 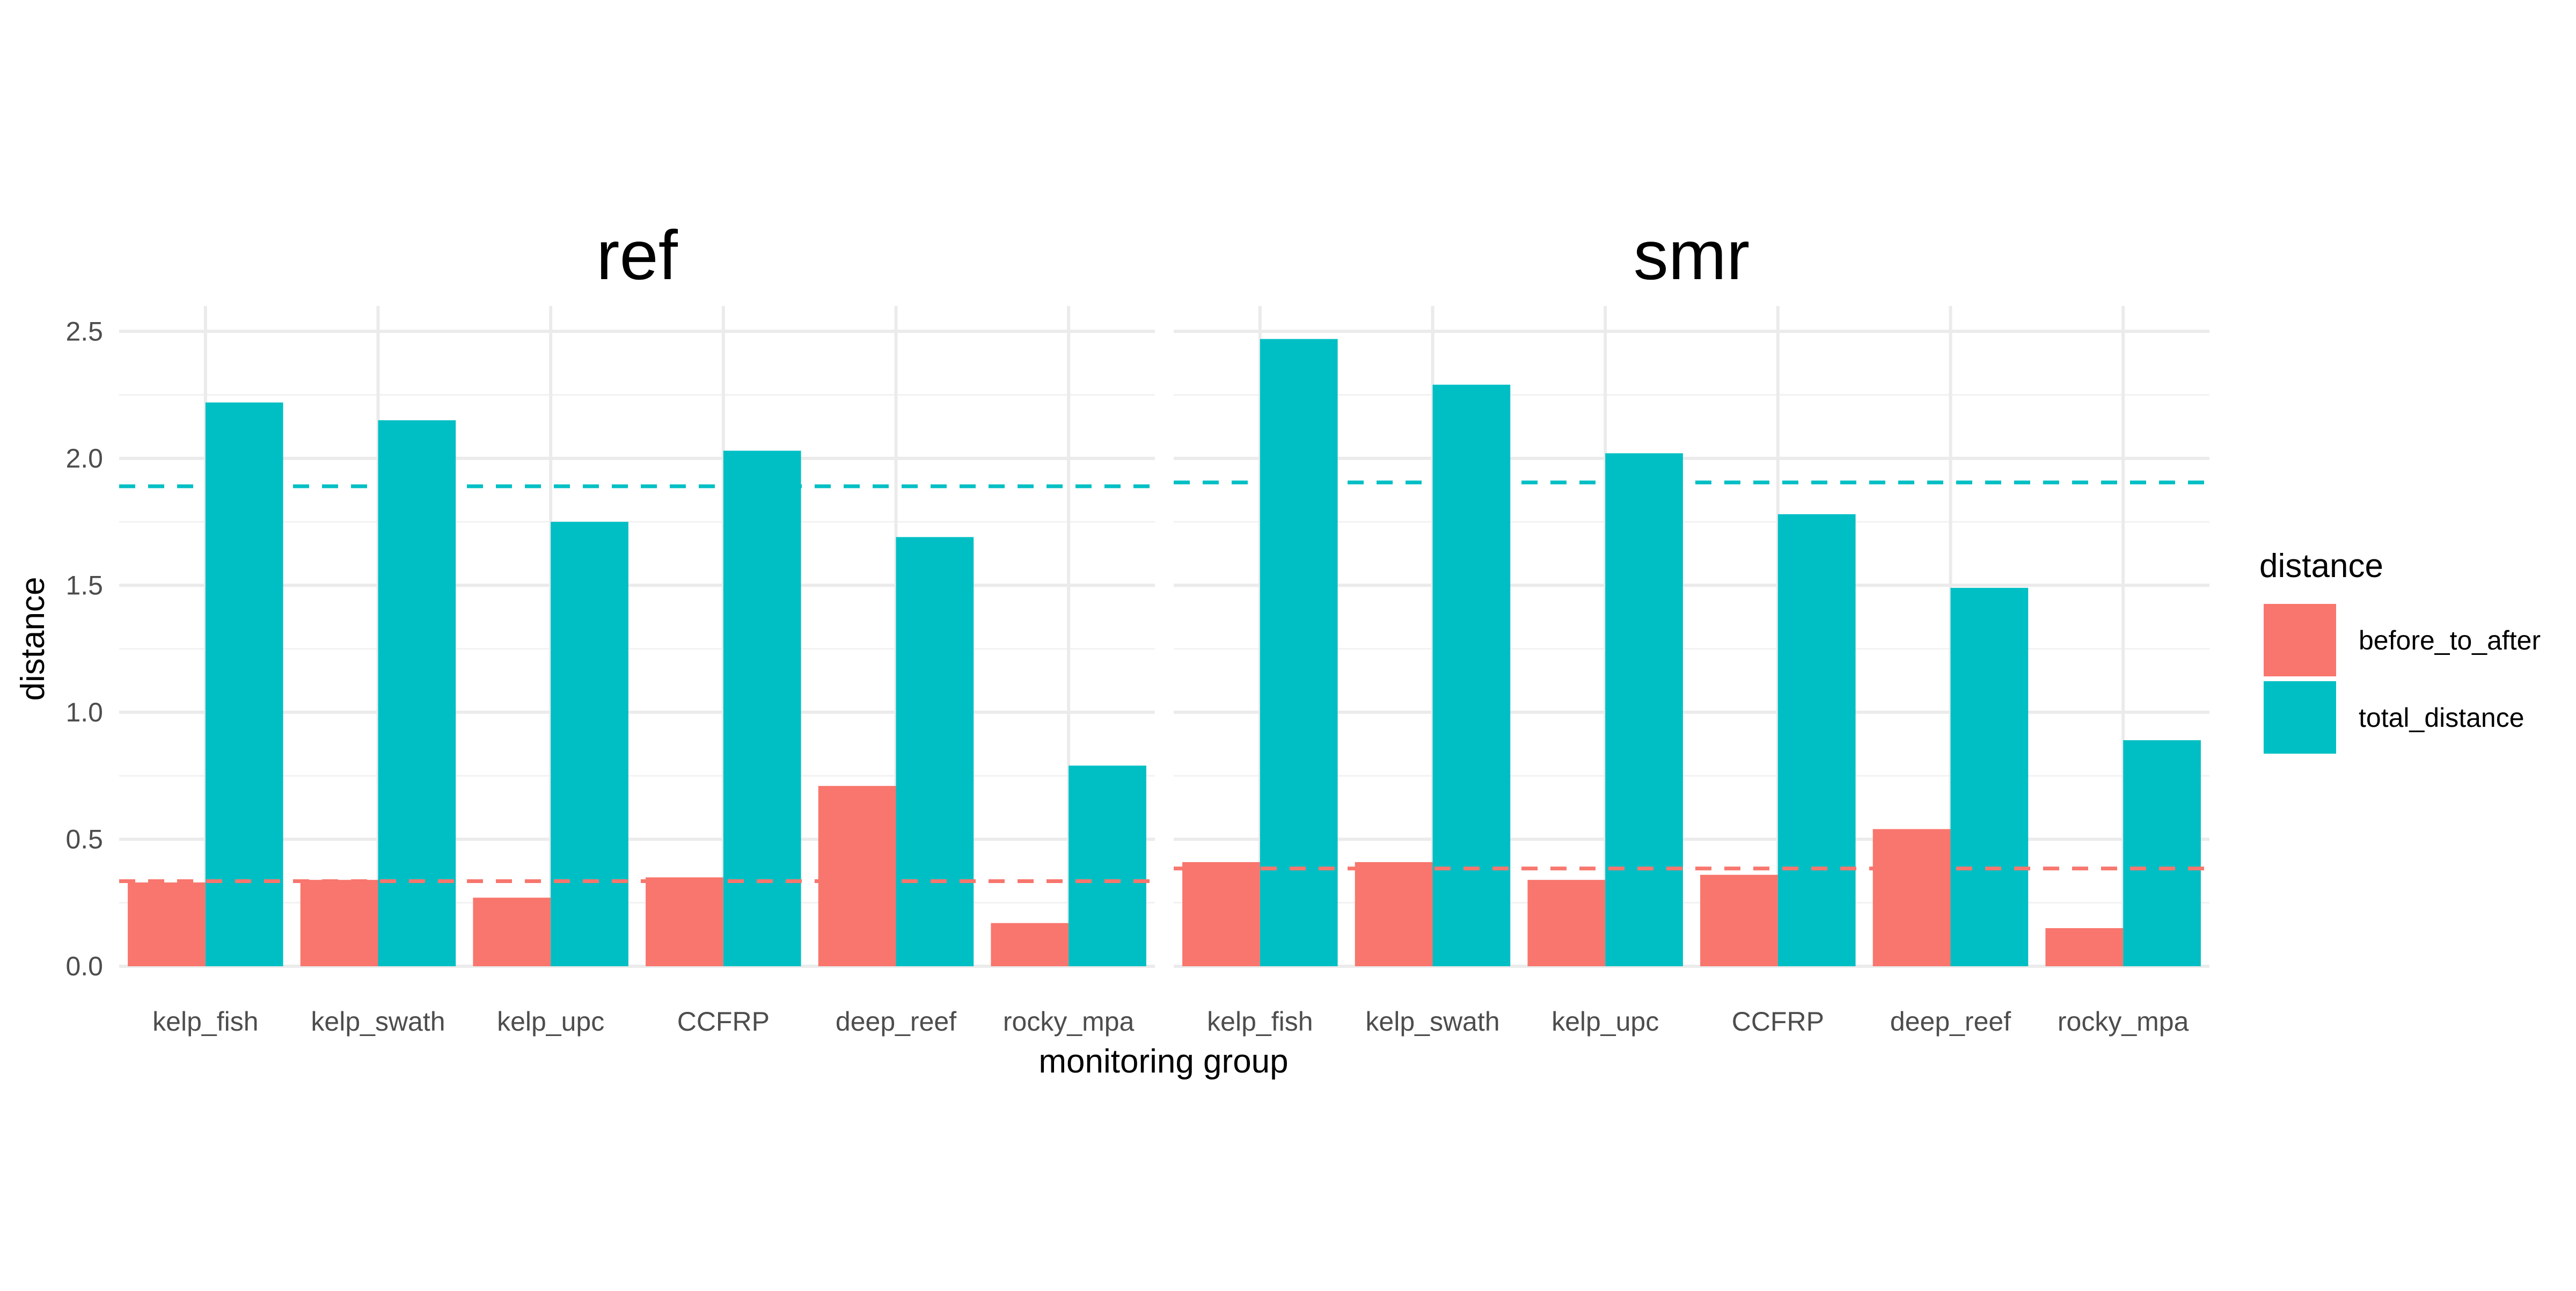 What do you see at coordinates (2300, 640) in the screenshot?
I see `legend-key-before_to_after` at bounding box center [2300, 640].